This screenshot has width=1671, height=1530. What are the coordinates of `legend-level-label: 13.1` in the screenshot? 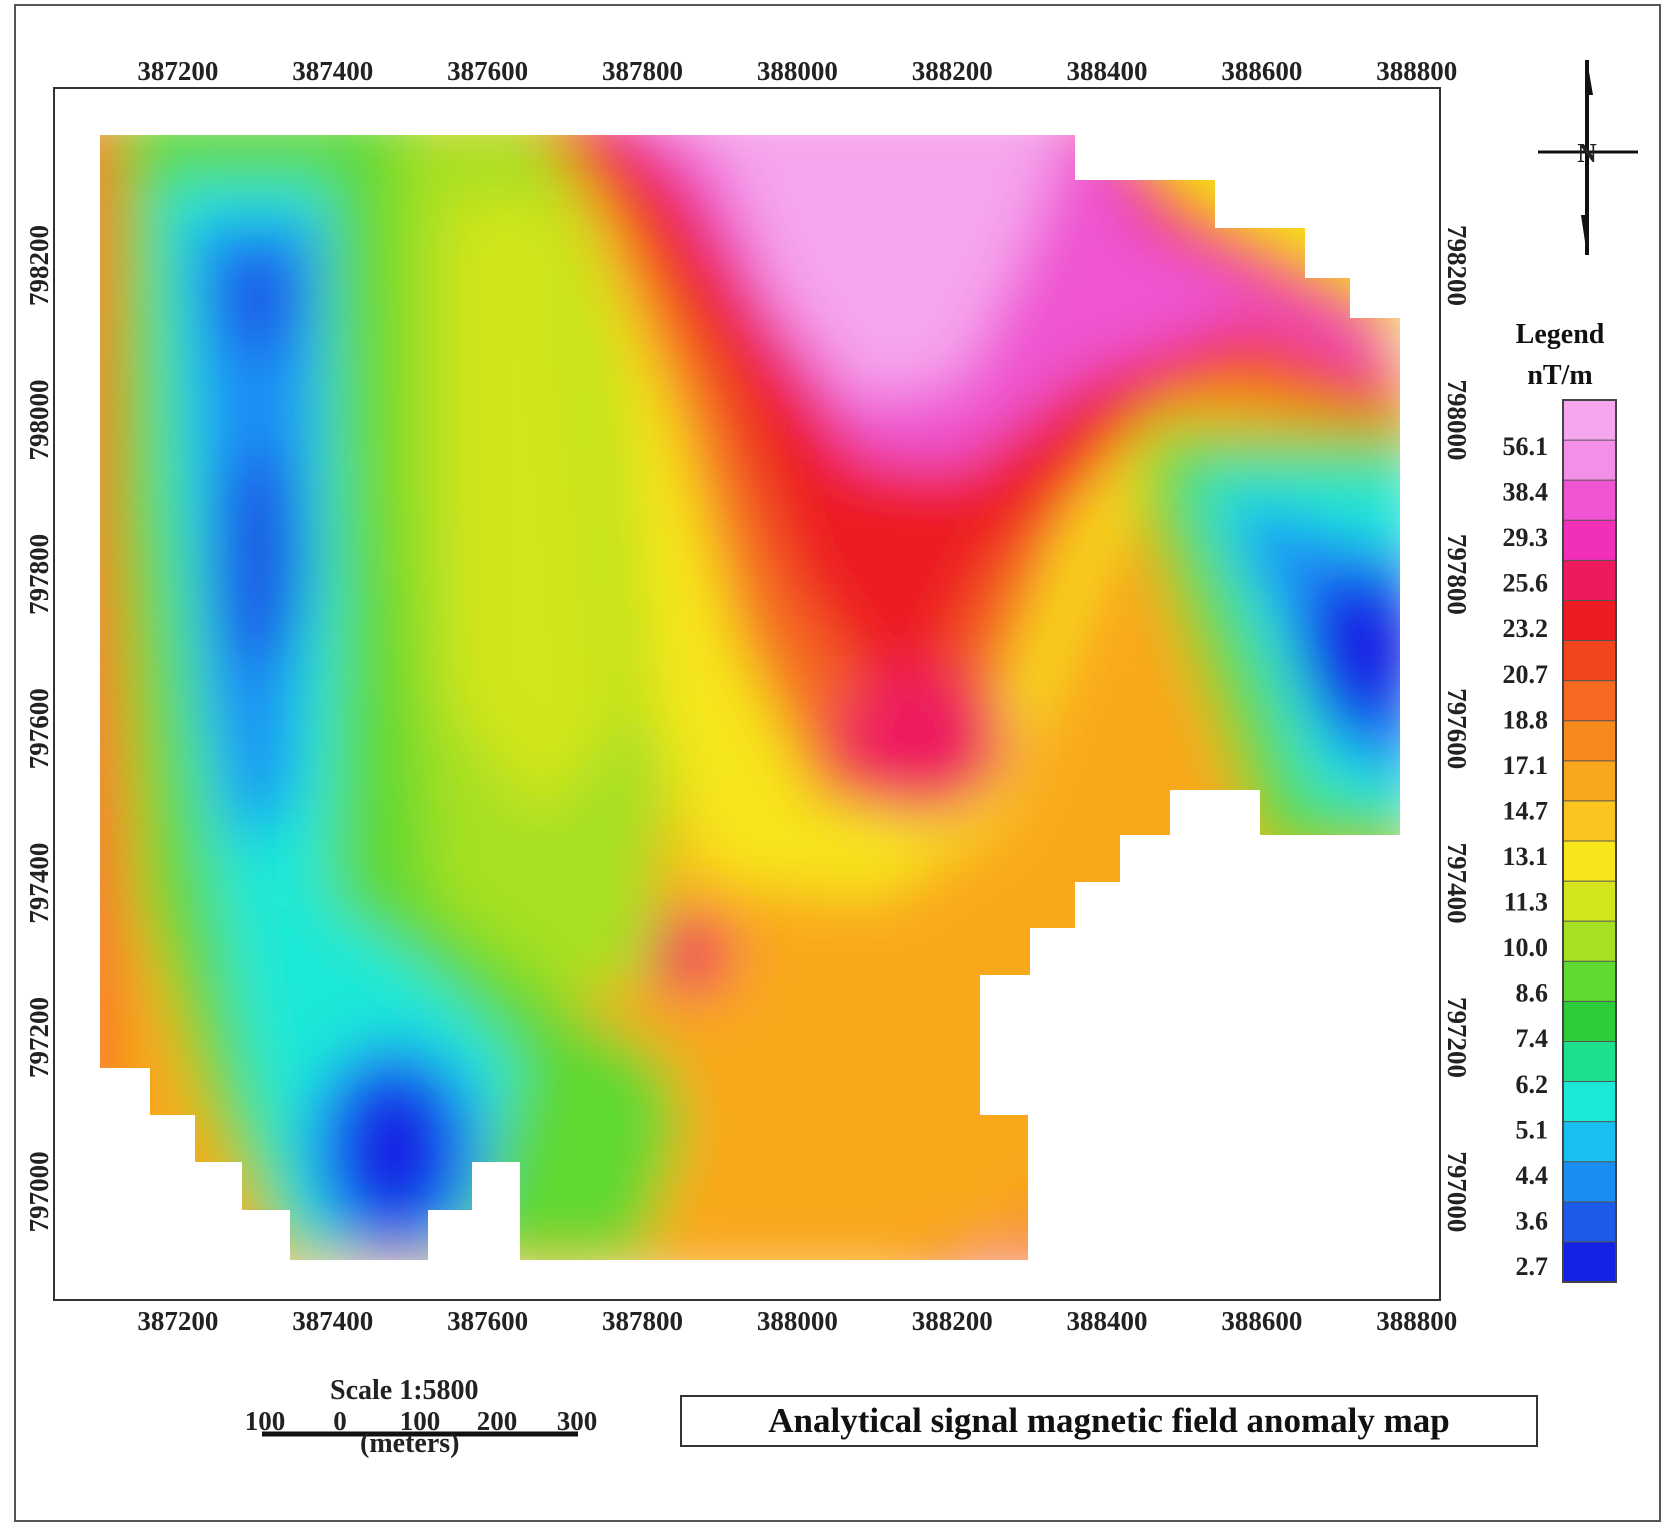 It's located at (1526, 856).